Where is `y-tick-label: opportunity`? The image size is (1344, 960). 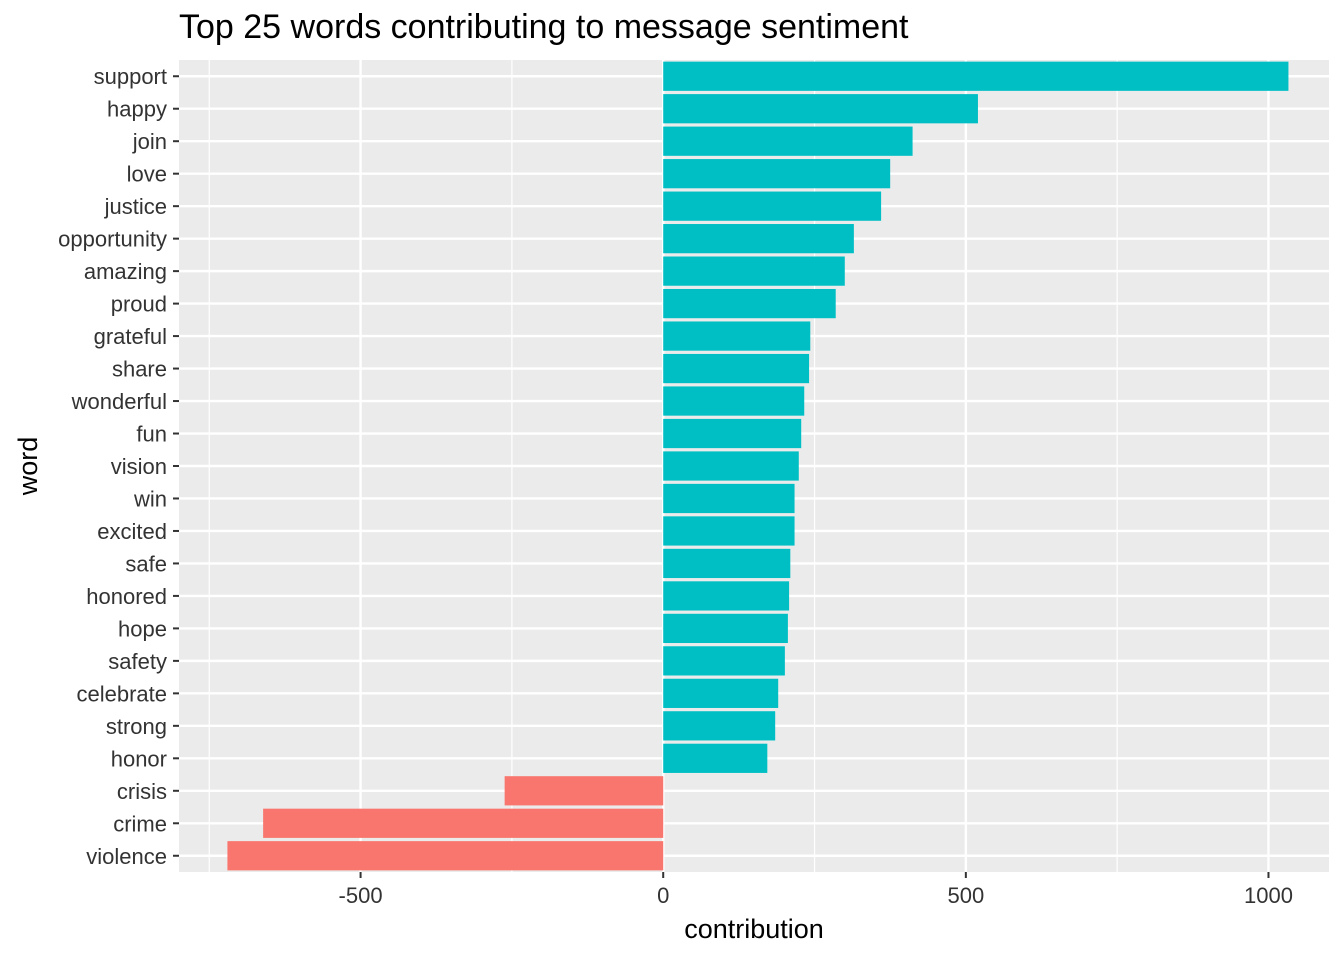
y-tick-label: opportunity is located at coordinates (112, 239).